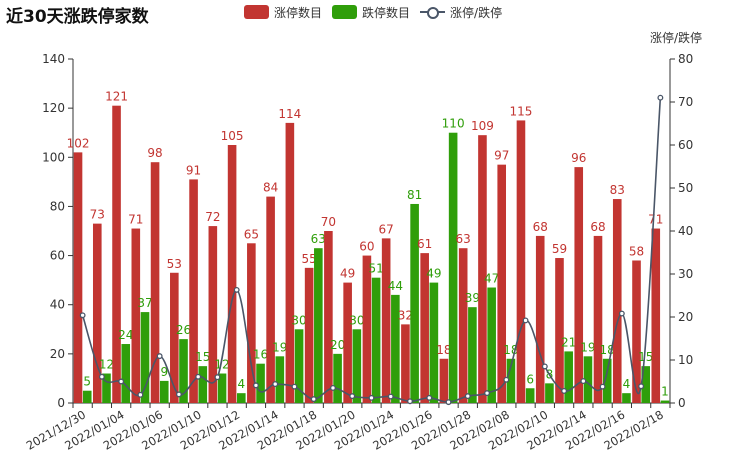  Describe the element at coordinates (256, 12) in the screenshot. I see `legend-swatch-zt` at that location.